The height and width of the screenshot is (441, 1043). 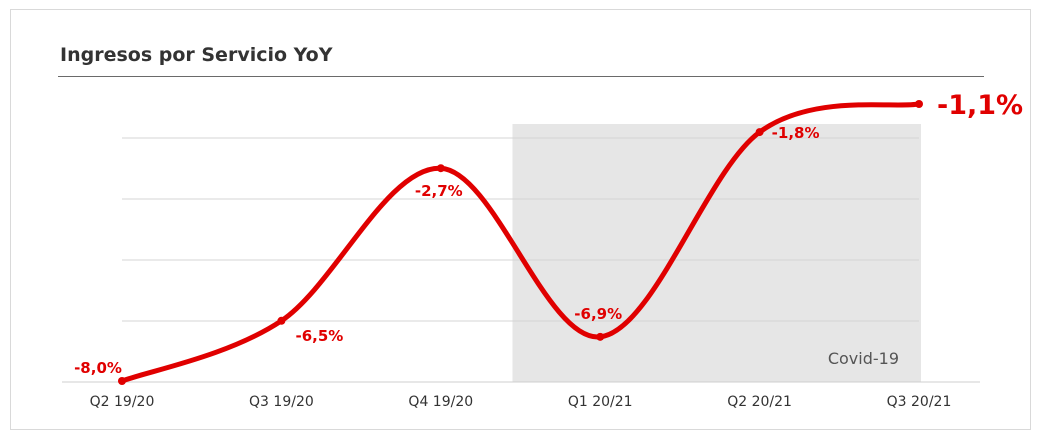 What do you see at coordinates (600, 402) in the screenshot?
I see `x-tick-label-4: Q1 20/21` at bounding box center [600, 402].